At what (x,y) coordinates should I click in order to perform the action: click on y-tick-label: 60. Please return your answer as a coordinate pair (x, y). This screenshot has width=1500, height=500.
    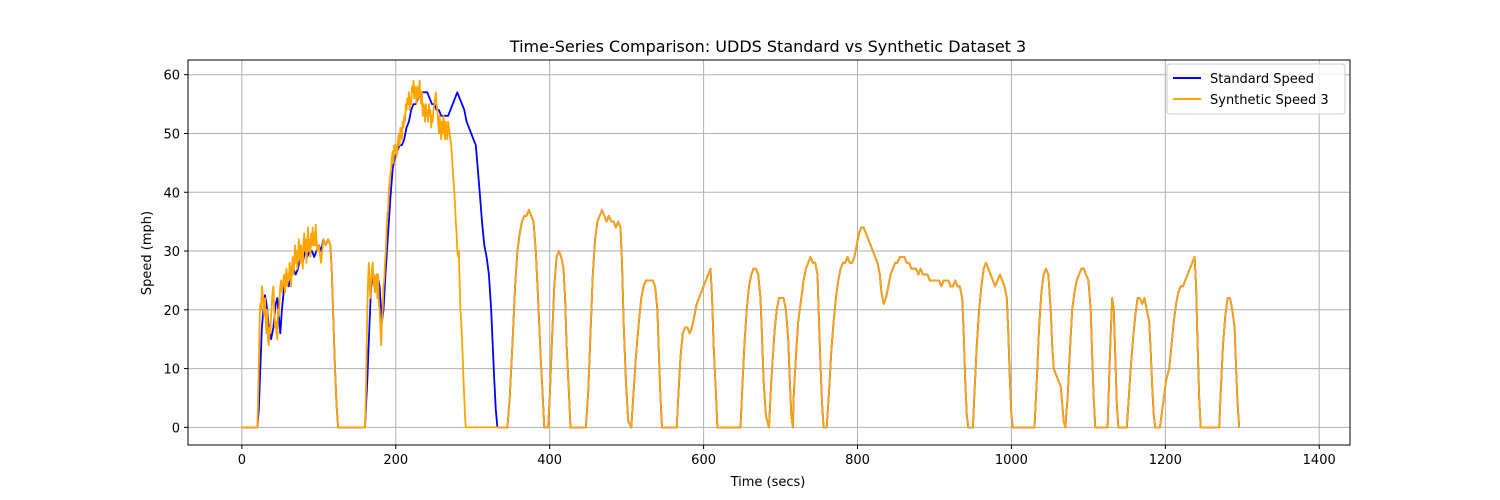
    Looking at the image, I should click on (171, 76).